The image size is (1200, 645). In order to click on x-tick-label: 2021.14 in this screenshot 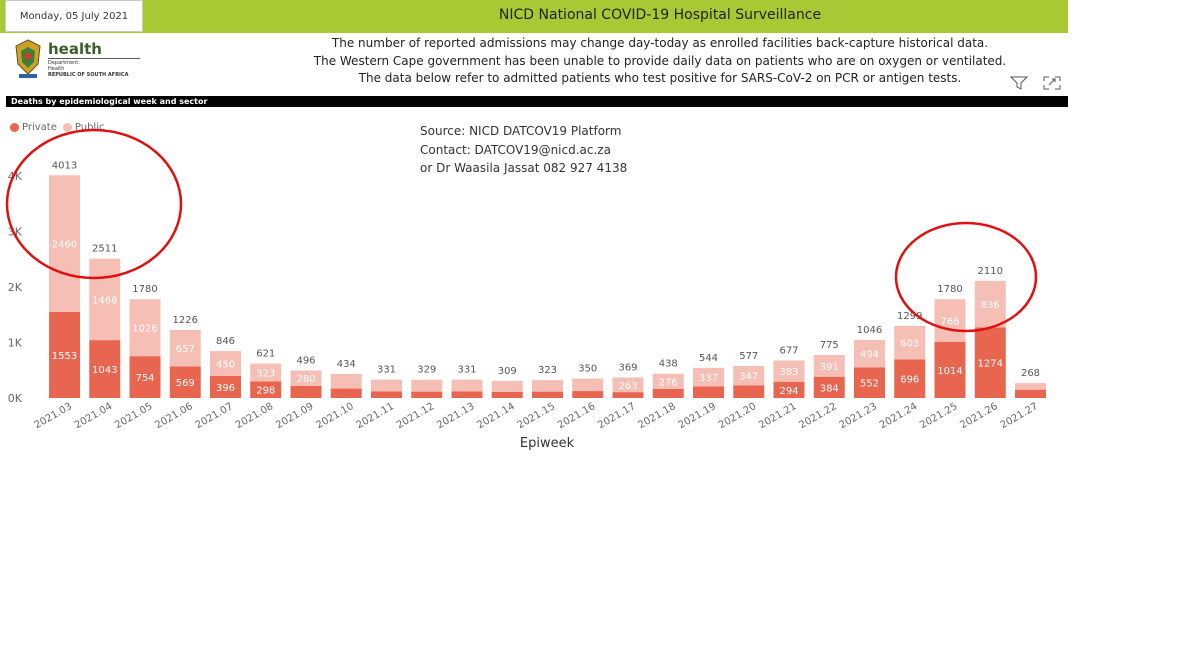, I will do `click(495, 416)`.